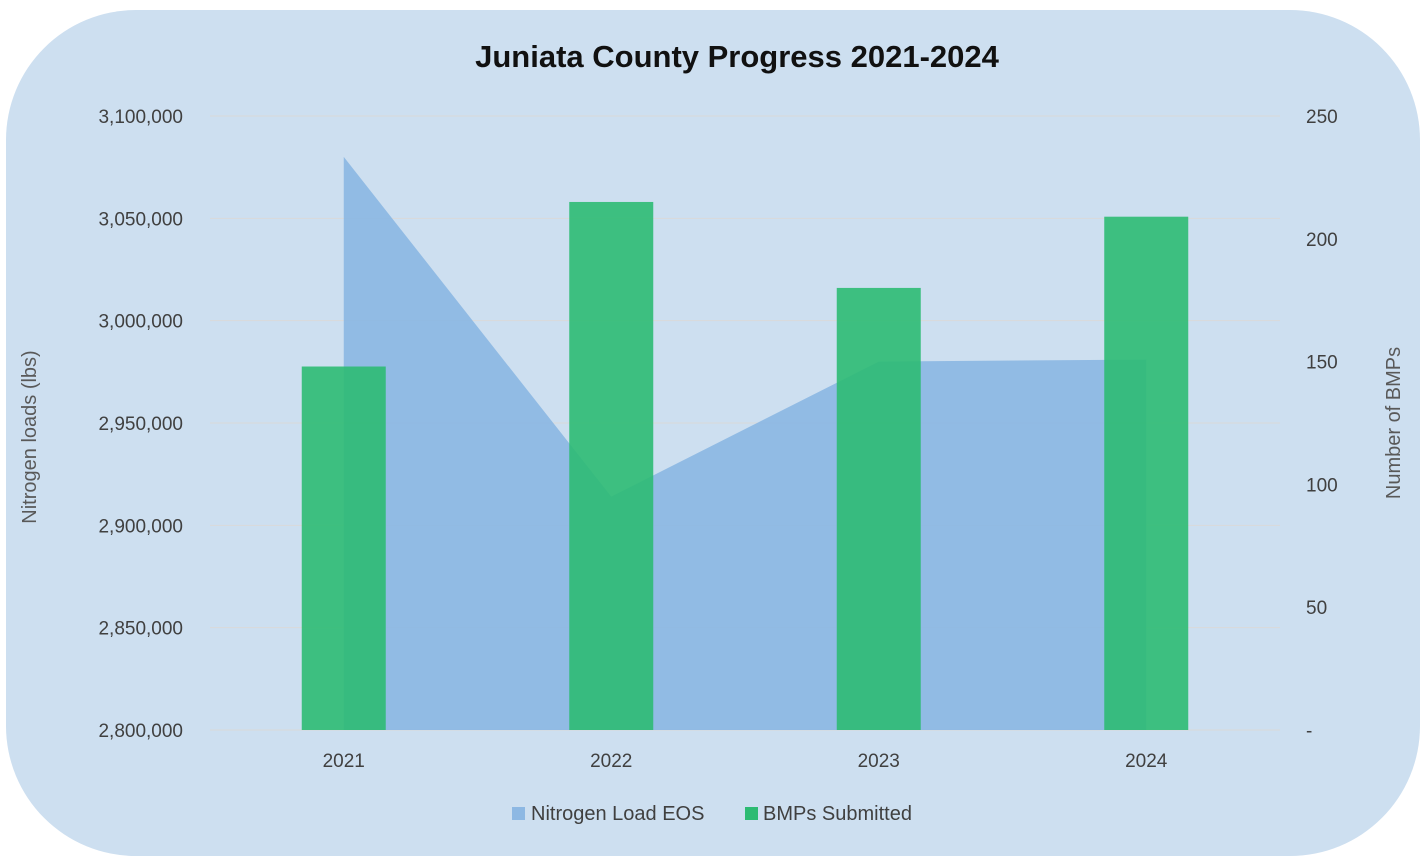 Image resolution: width=1420 pixels, height=856 pixels. What do you see at coordinates (1322, 240) in the screenshot?
I see `right-tick-label: 200` at bounding box center [1322, 240].